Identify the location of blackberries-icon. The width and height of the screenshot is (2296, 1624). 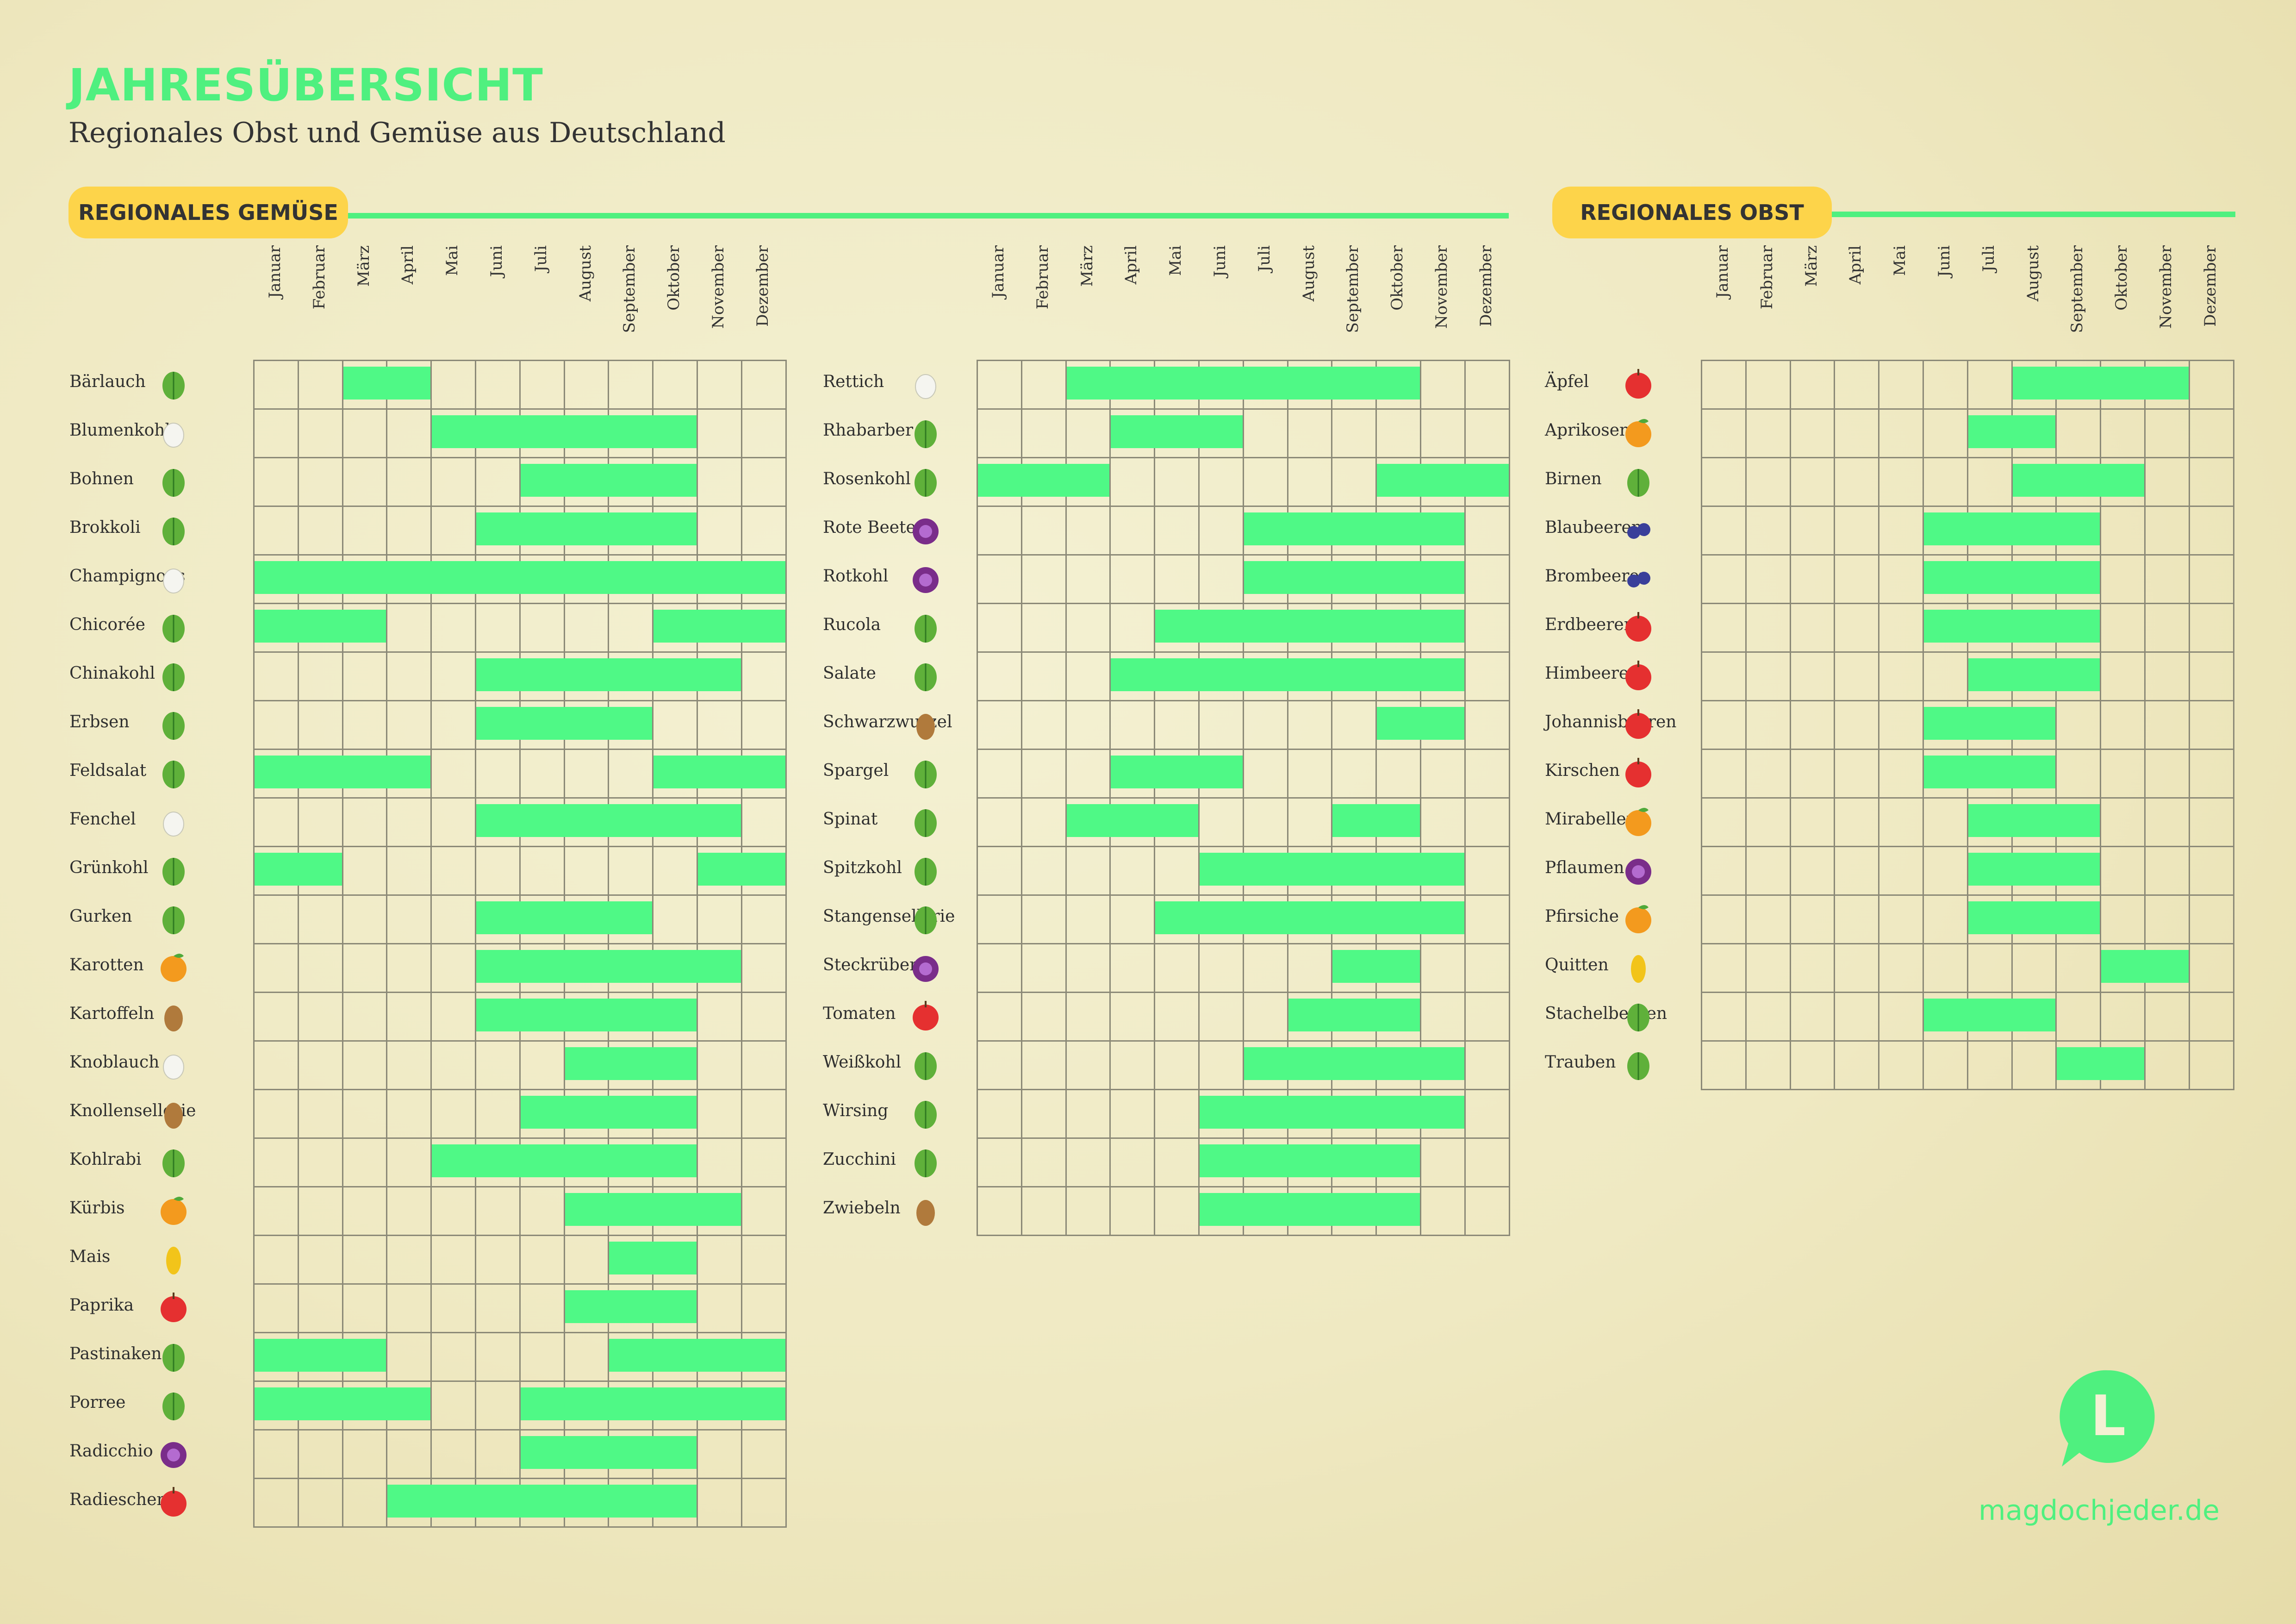
(1638, 579).